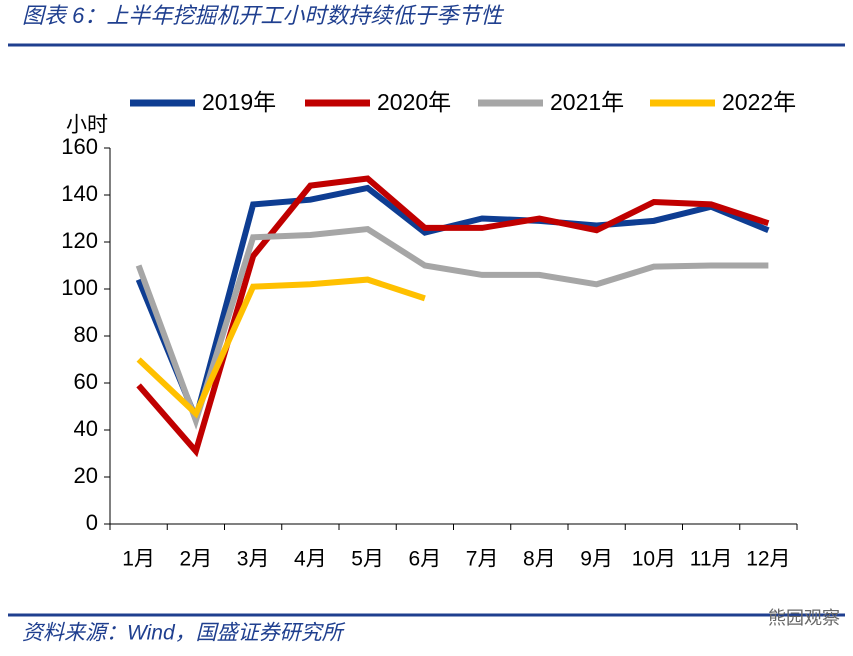 The height and width of the screenshot is (656, 853). Describe the element at coordinates (87, 125) in the screenshot. I see `y-axis-label: 小时` at that location.